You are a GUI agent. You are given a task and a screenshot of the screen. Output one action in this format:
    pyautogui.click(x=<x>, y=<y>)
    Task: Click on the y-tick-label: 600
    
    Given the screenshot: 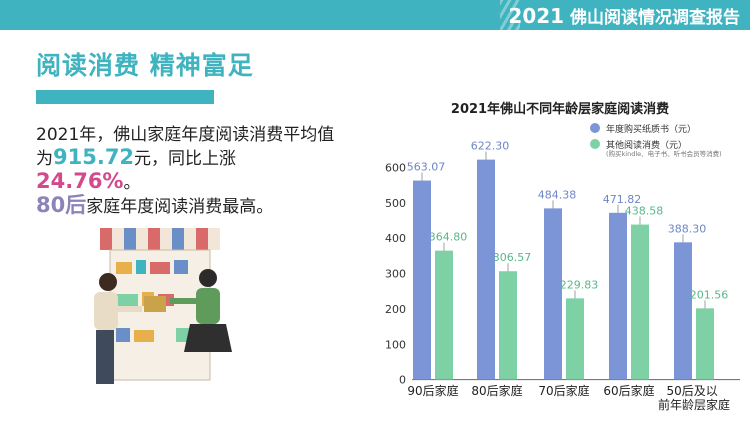 What is the action you would take?
    pyautogui.click(x=395, y=168)
    